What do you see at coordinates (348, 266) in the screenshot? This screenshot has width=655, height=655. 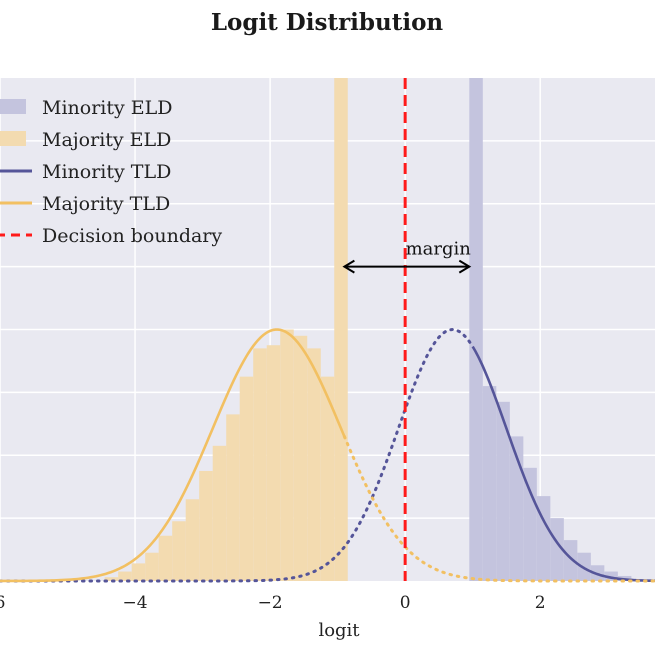 I see `margin-arrow-left-head` at bounding box center [348, 266].